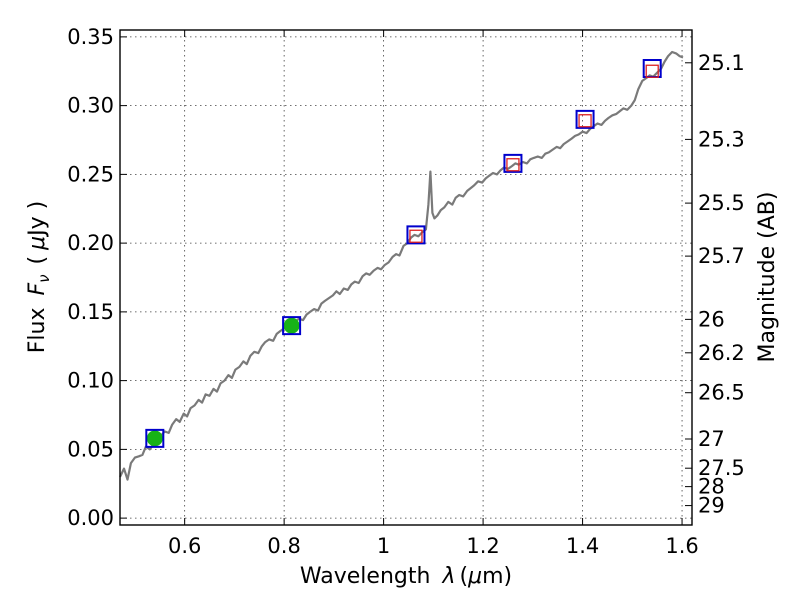  I want to click on x-tick-label: 1.2, so click(482, 546).